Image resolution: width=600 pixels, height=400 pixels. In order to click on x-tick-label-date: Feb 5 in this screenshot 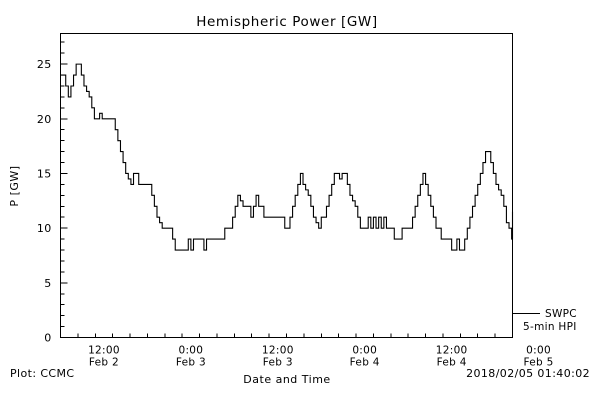, I will do `click(539, 363)`.